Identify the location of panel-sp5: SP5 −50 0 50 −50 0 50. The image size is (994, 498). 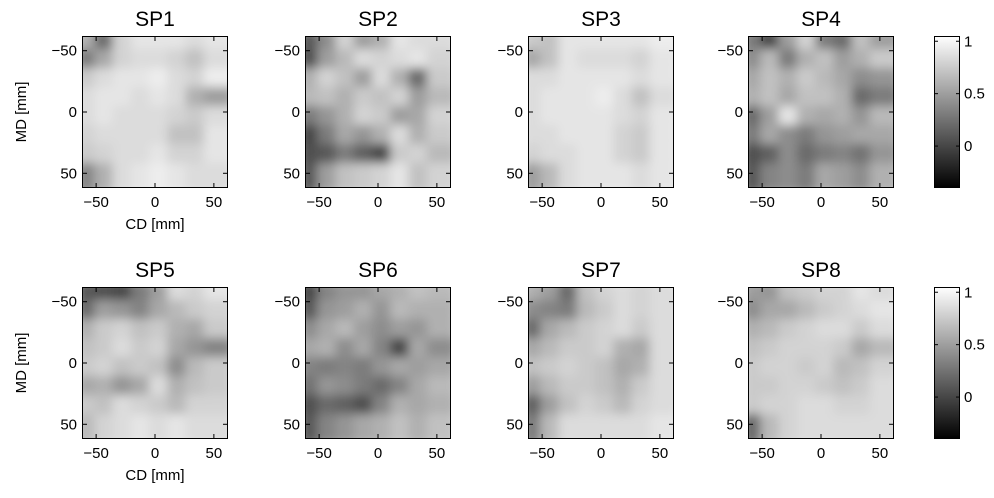
(140, 360).